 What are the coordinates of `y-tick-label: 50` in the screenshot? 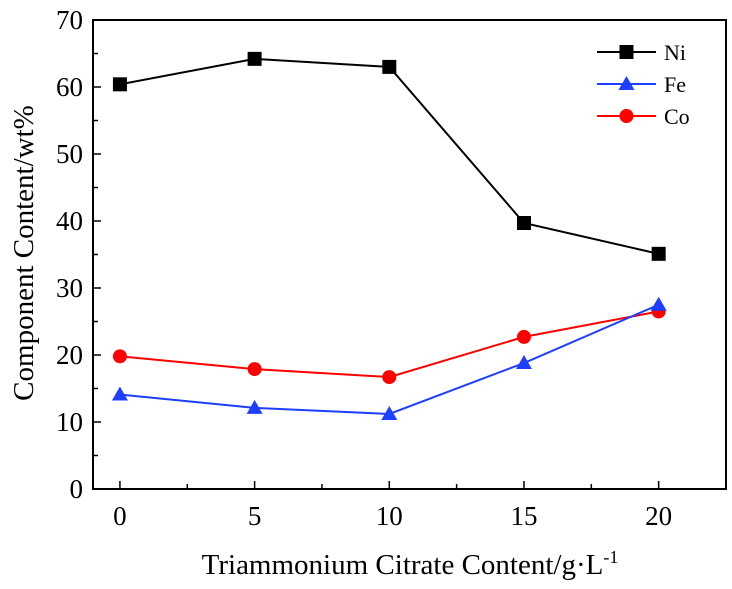 It's located at (69, 154).